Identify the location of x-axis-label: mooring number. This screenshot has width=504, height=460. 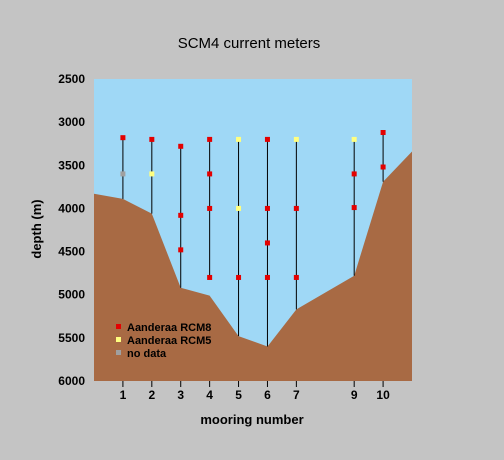
(251, 419).